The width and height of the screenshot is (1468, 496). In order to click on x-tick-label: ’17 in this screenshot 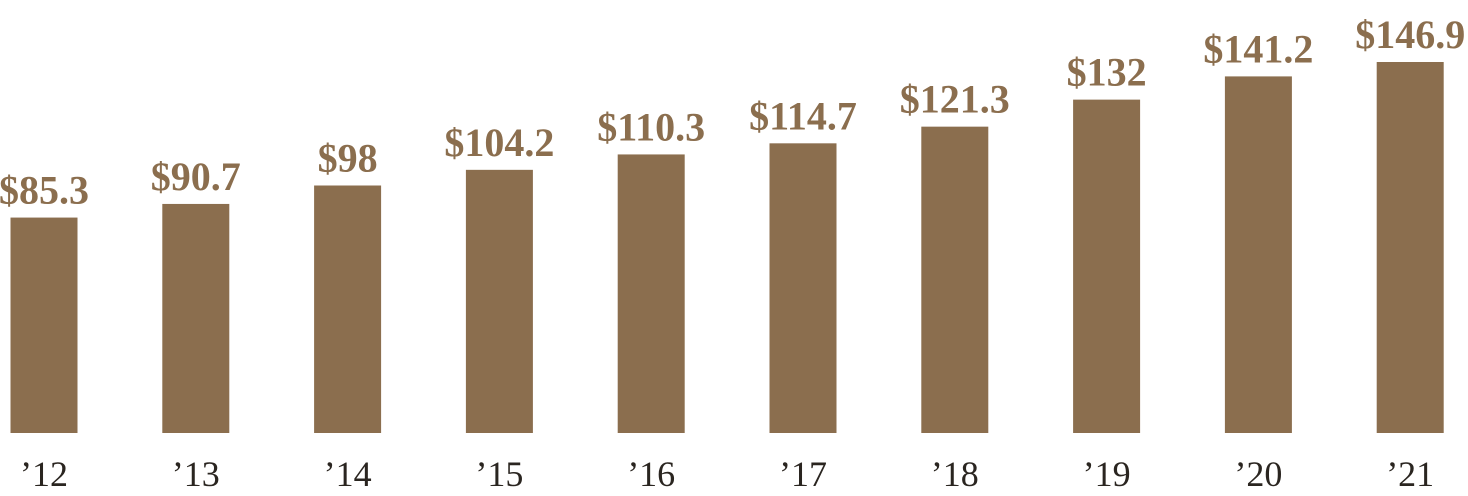, I will do `click(803, 474)`.